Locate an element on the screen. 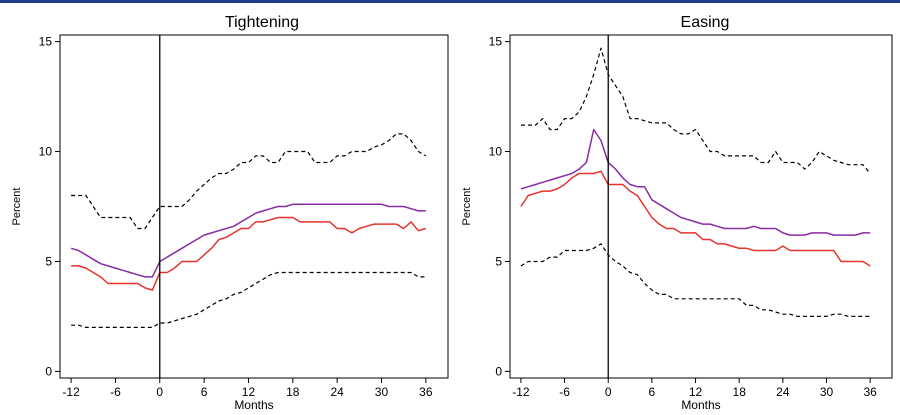  easing-x-tick-label: 18 is located at coordinates (740, 392).